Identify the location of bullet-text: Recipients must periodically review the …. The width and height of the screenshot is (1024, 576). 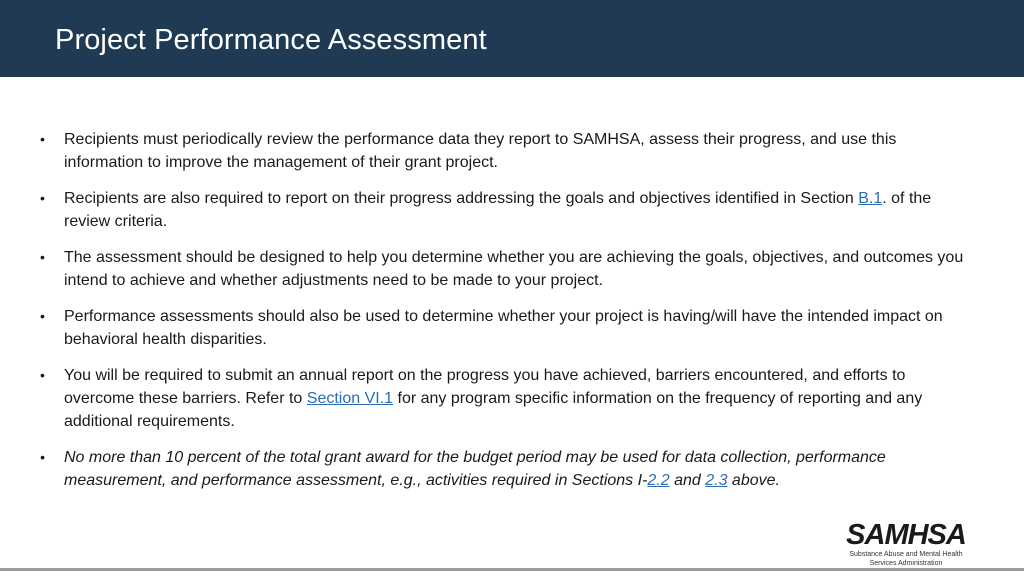
(480, 151).